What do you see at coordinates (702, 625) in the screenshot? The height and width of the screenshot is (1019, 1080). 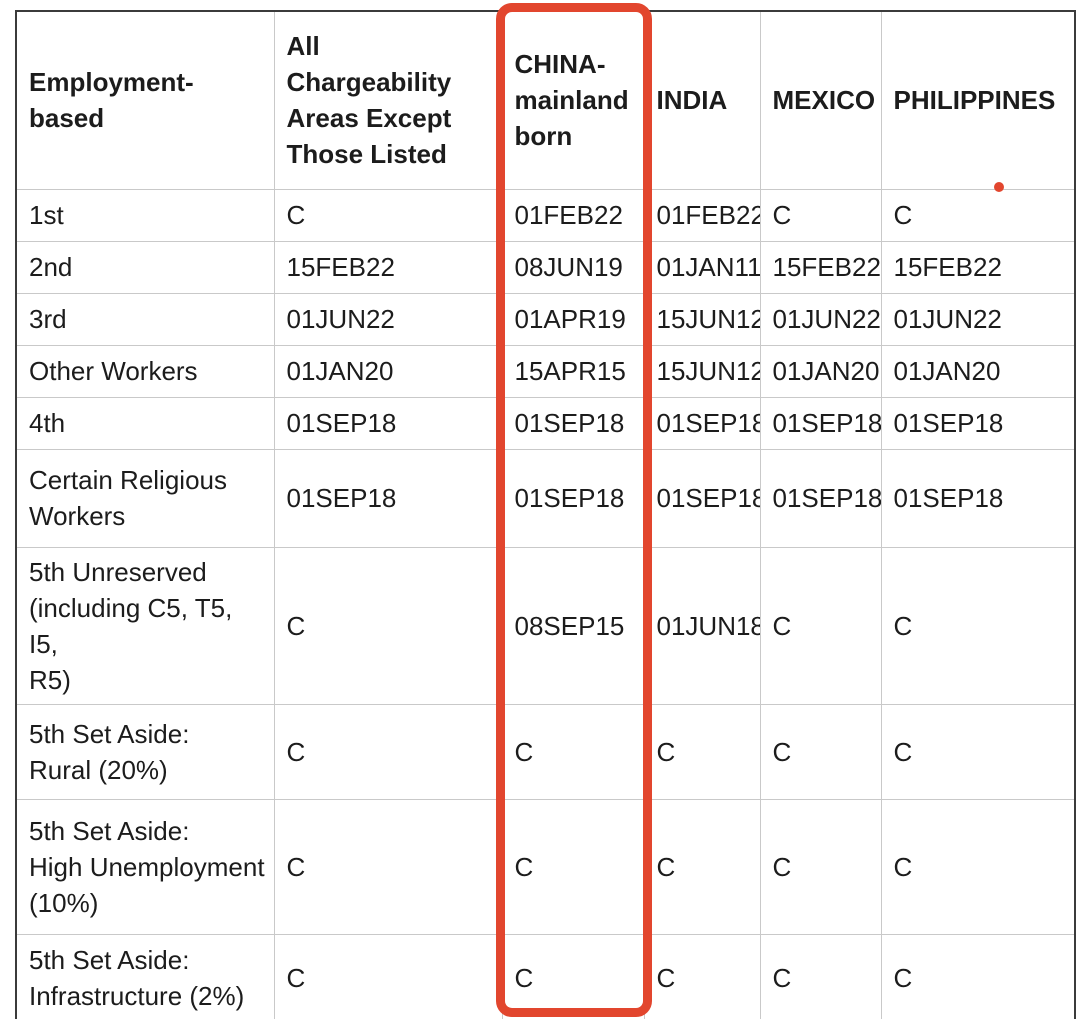 I see `value-cell: 01JUN18` at bounding box center [702, 625].